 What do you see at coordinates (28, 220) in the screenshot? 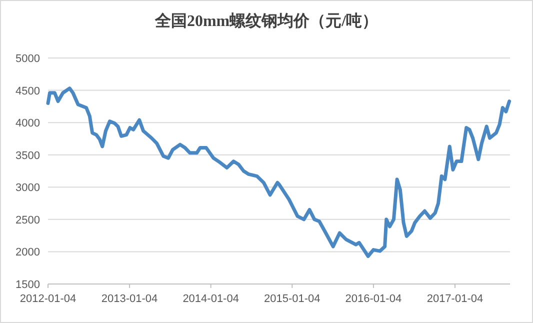
I see `y-tick-label: 2500` at bounding box center [28, 220].